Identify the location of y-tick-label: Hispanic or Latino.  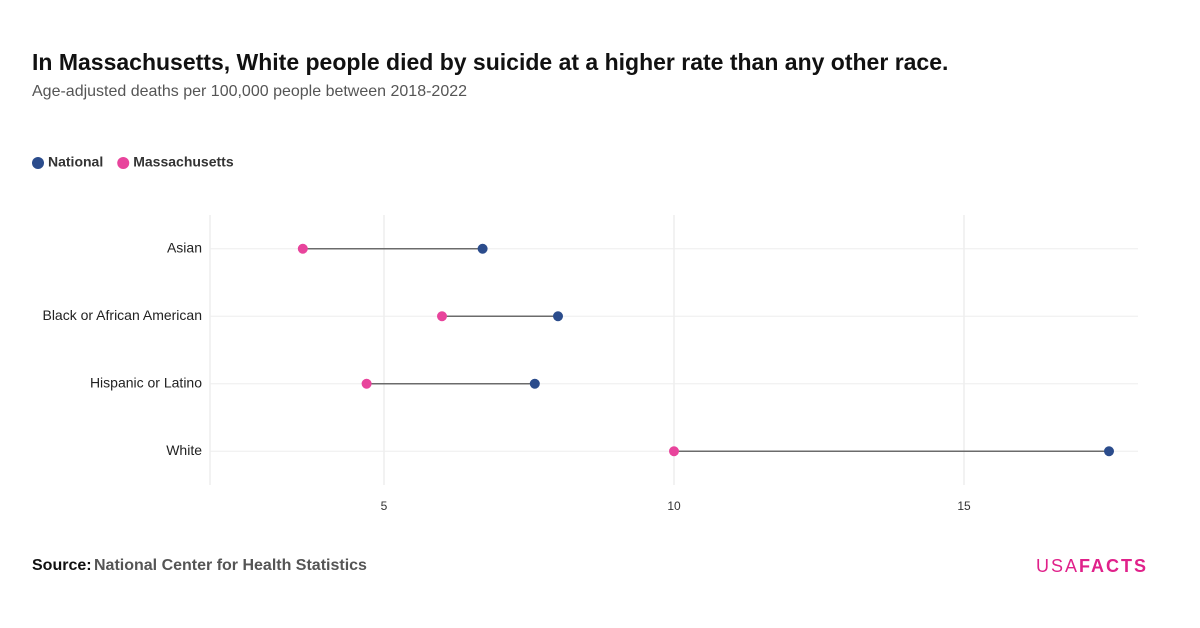
(146, 382).